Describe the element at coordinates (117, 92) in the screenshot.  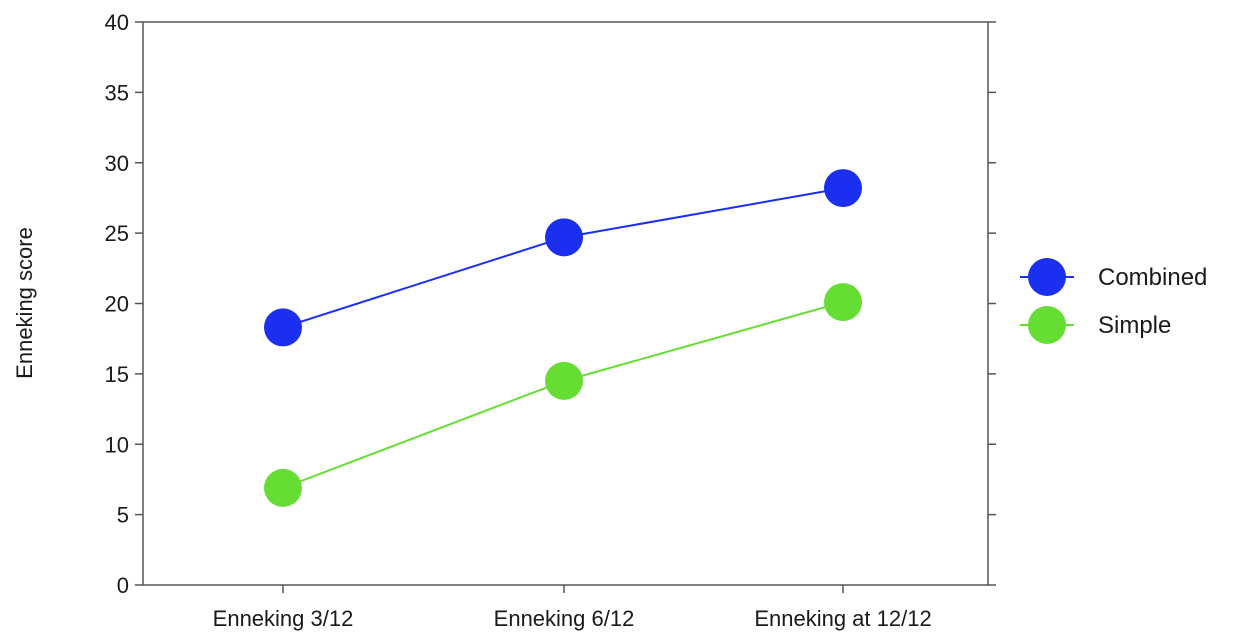
I see `y-tick-label: 35` at that location.